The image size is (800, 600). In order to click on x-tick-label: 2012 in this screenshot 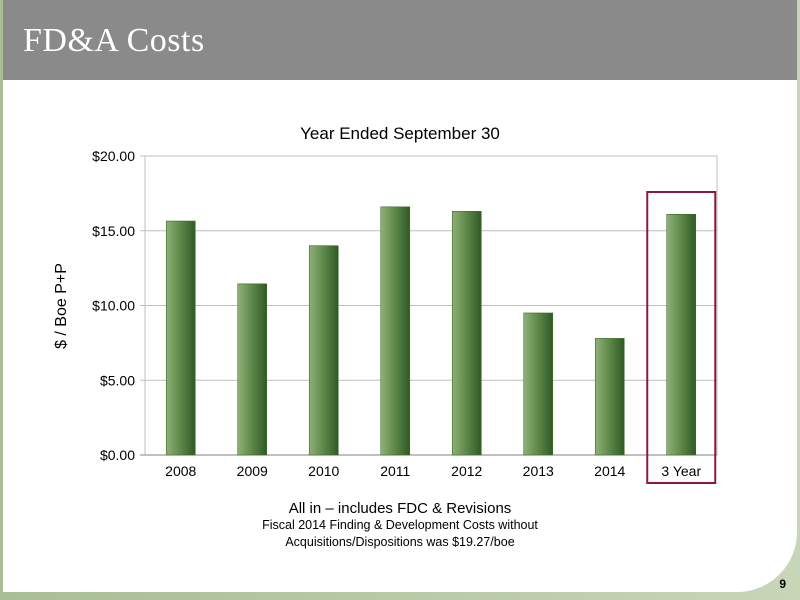, I will do `click(466, 471)`.